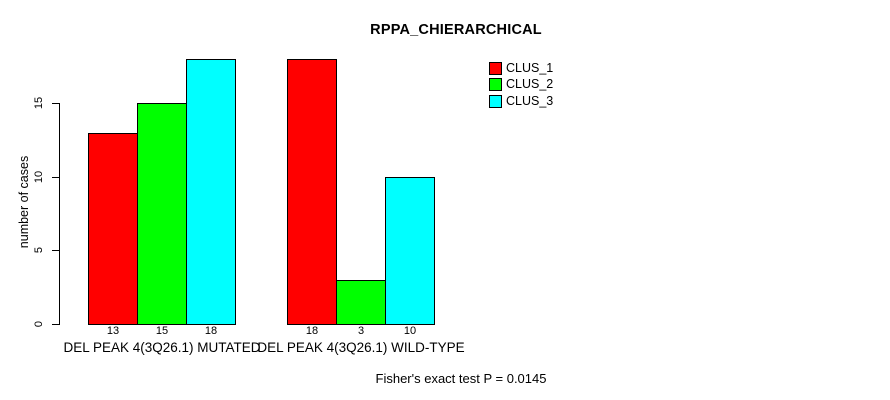 The image size is (890, 400). I want to click on legend-label: CLUS_3, so click(530, 100).